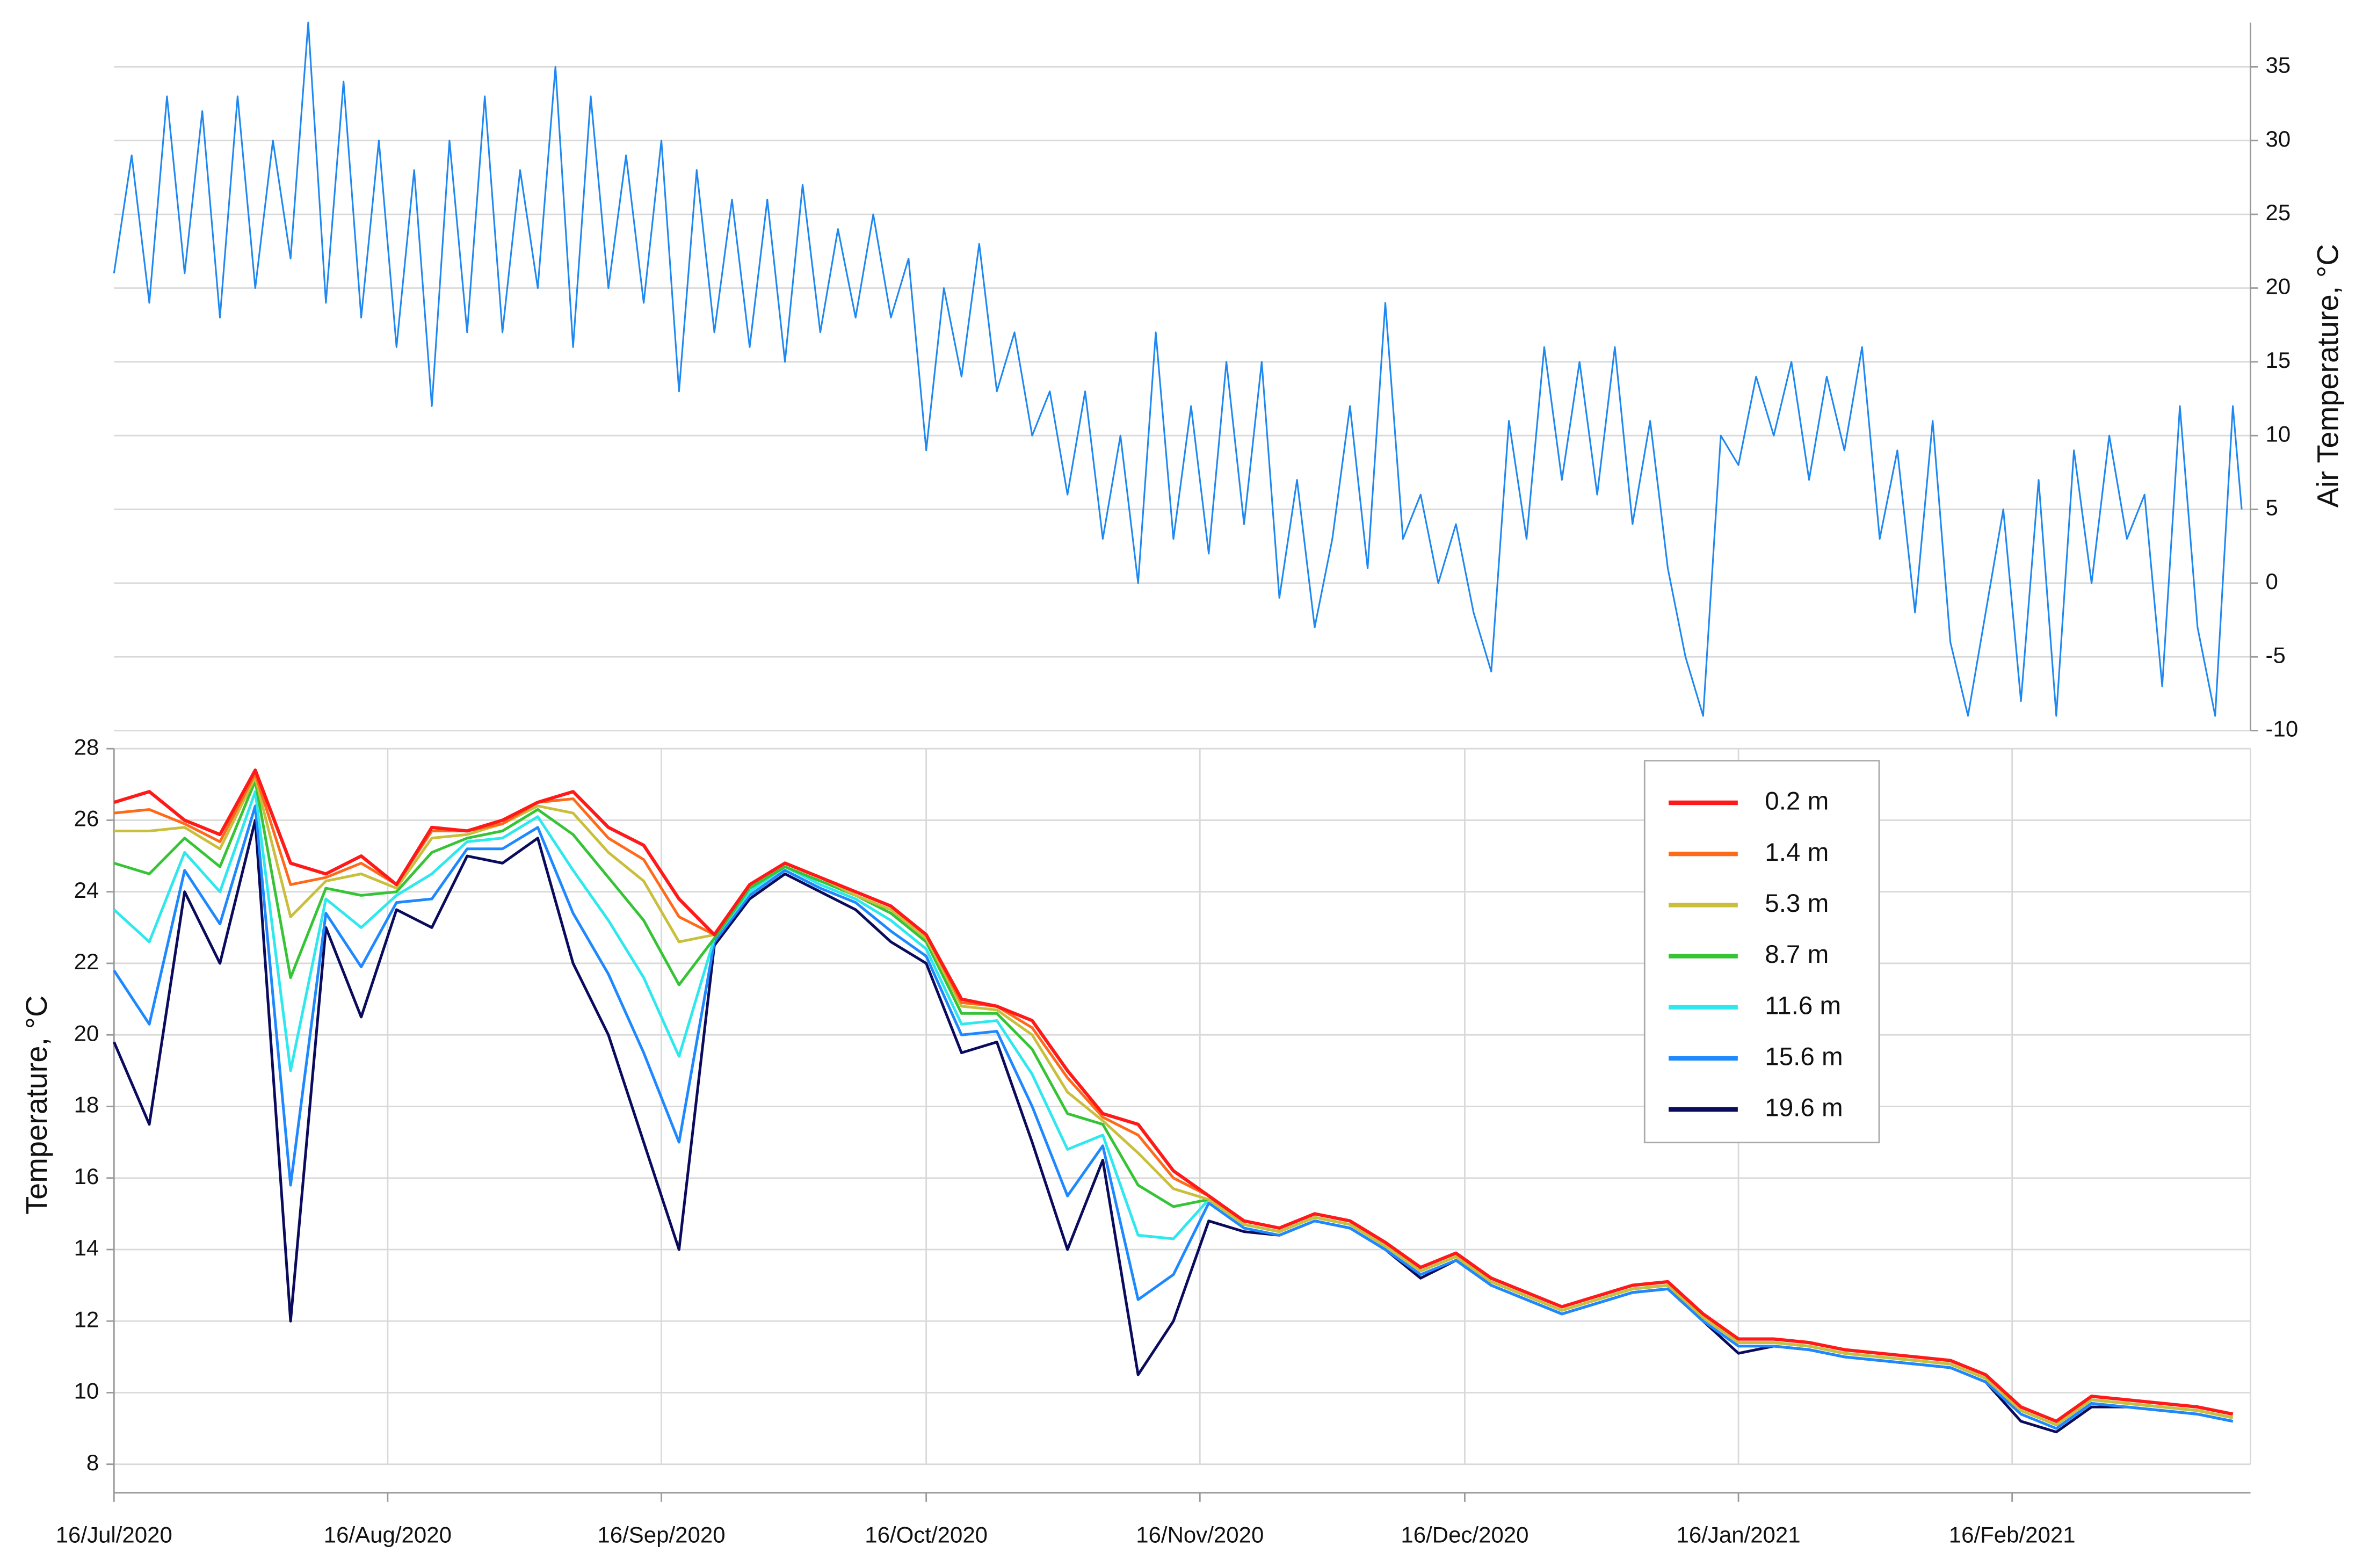  I want to click on y-tick-label: 0, so click(2272, 581).